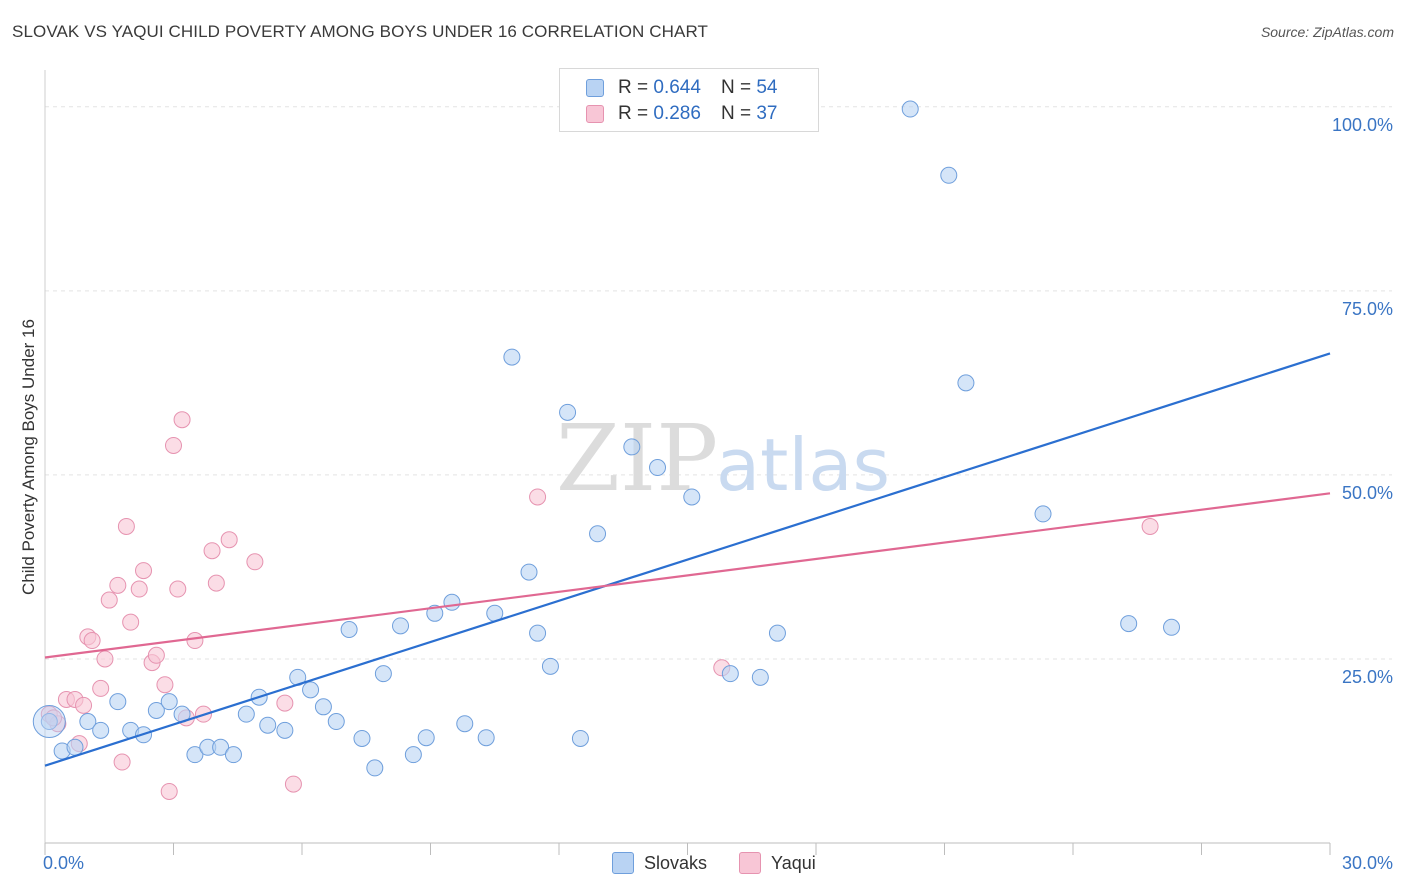  I want to click on legend-r-value: 0.644, so click(677, 87).